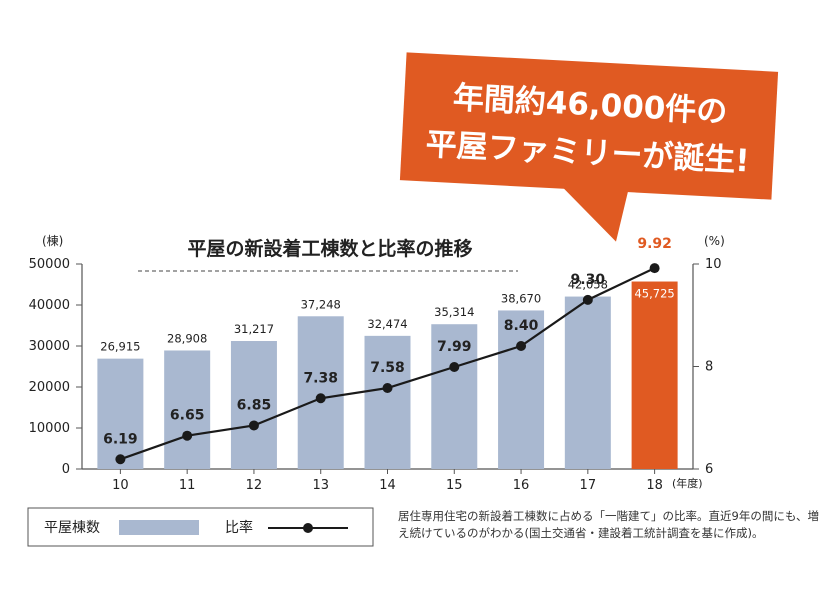 This screenshot has height=594, width=840. I want to click on ratio-value-label: 6.85, so click(254, 405).